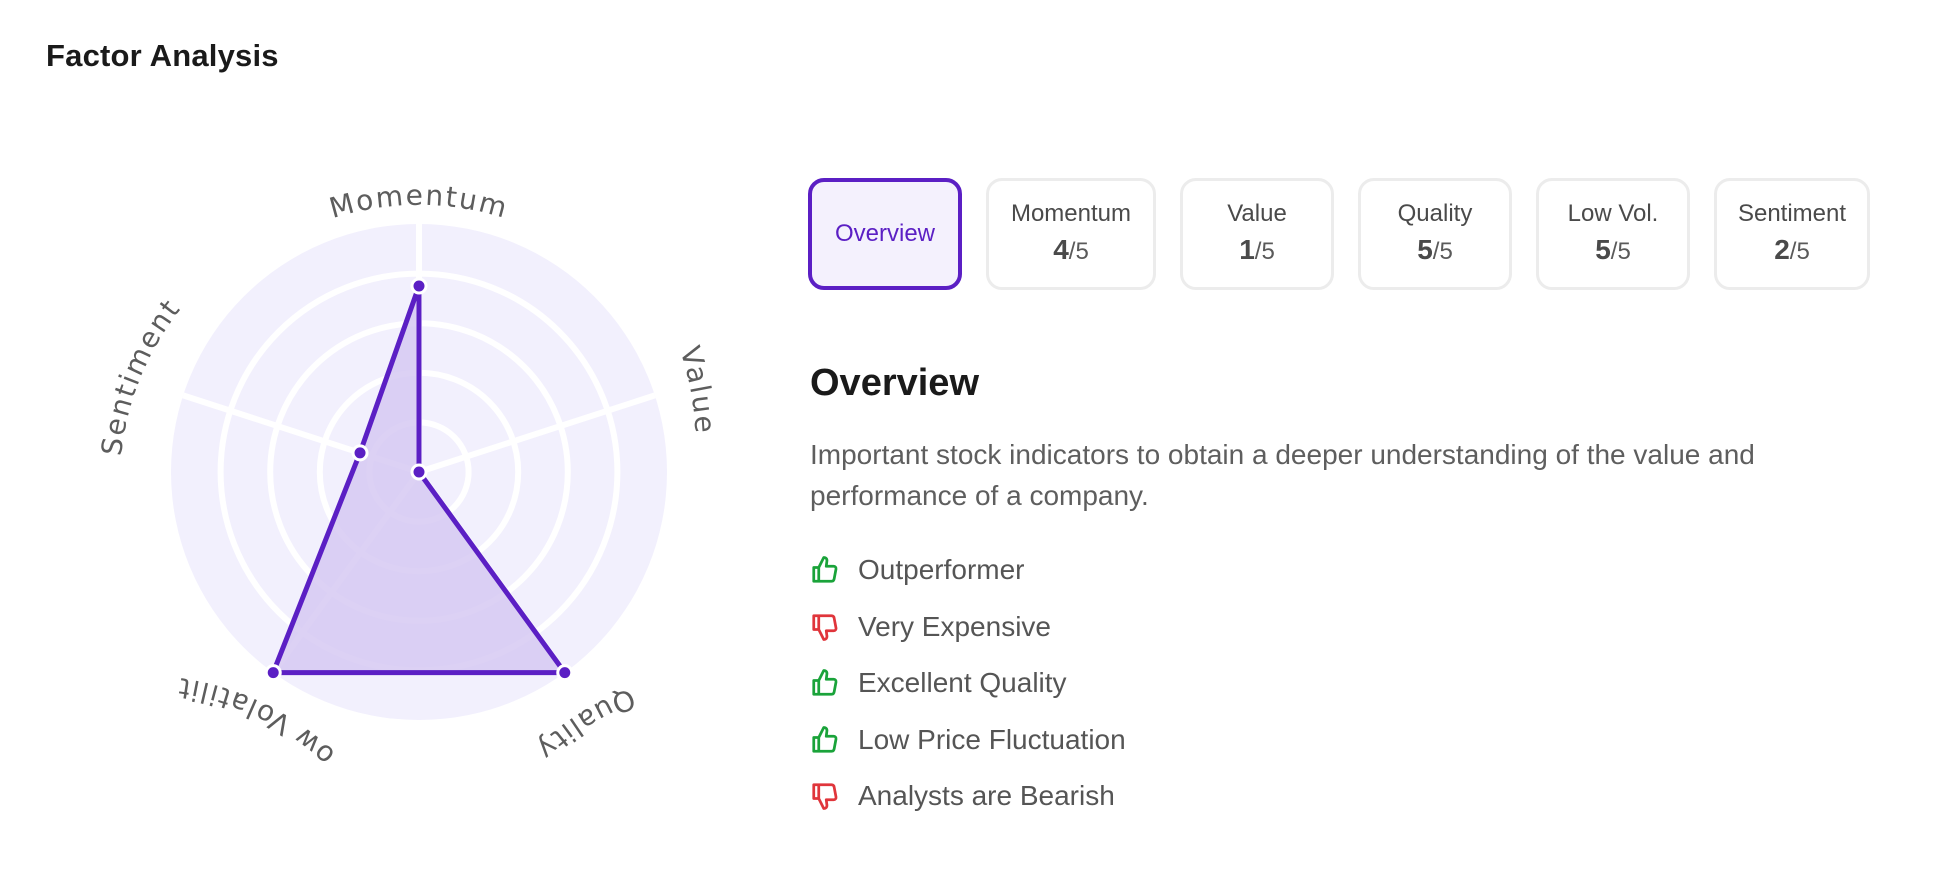  I want to click on indicator-item: Very Expensive, so click(968, 627).